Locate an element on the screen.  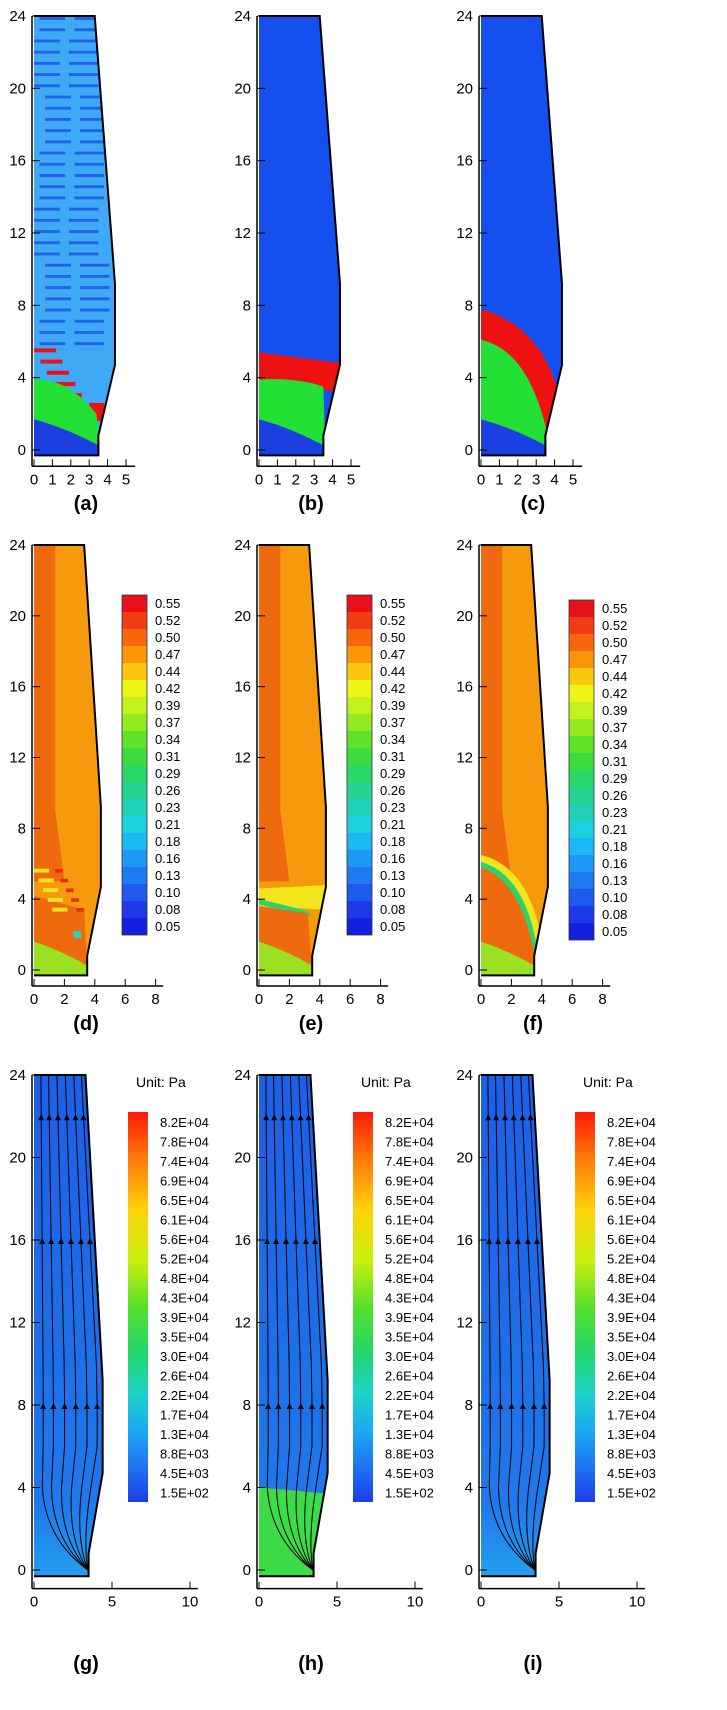
legend-label: 0.37 is located at coordinates (392, 722).